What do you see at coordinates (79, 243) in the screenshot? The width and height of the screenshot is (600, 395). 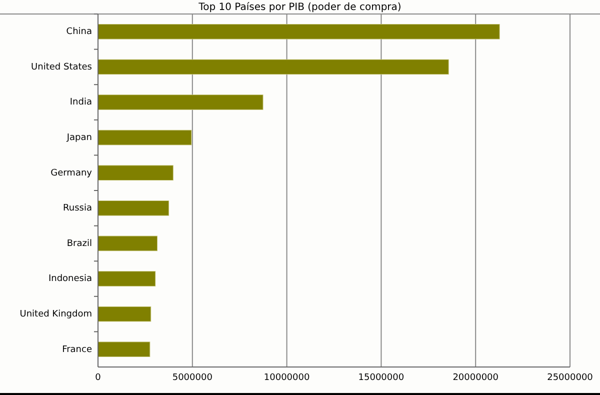 I see `y-tick-label: Brazil` at bounding box center [79, 243].